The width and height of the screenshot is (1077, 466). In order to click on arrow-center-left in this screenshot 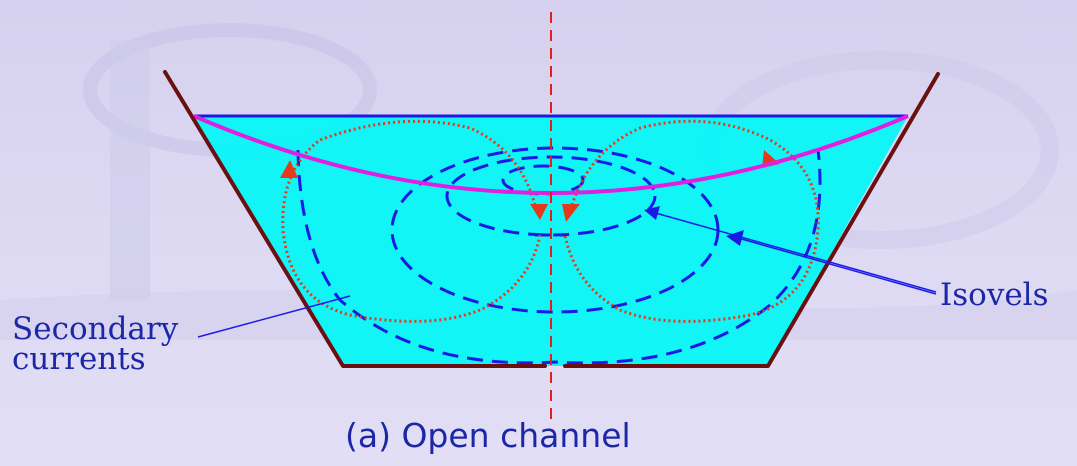, I will do `click(539, 212)`.